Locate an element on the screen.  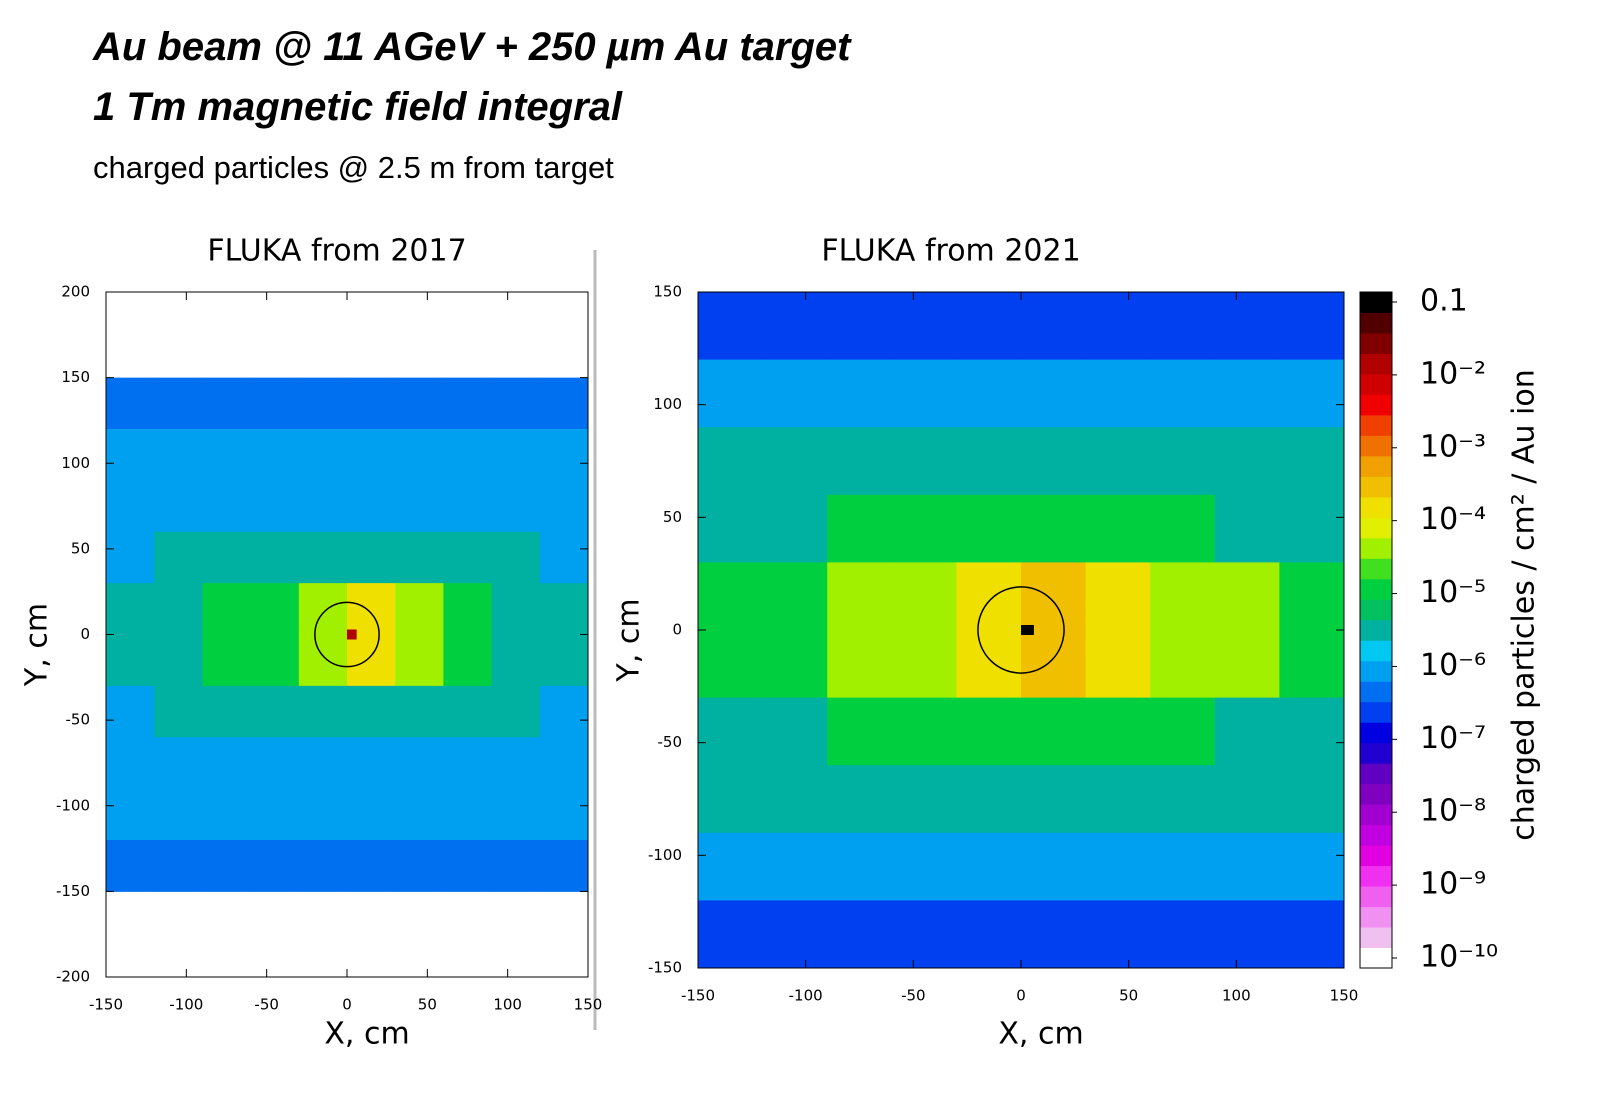
x-tick-label: 150 is located at coordinates (588, 1005).